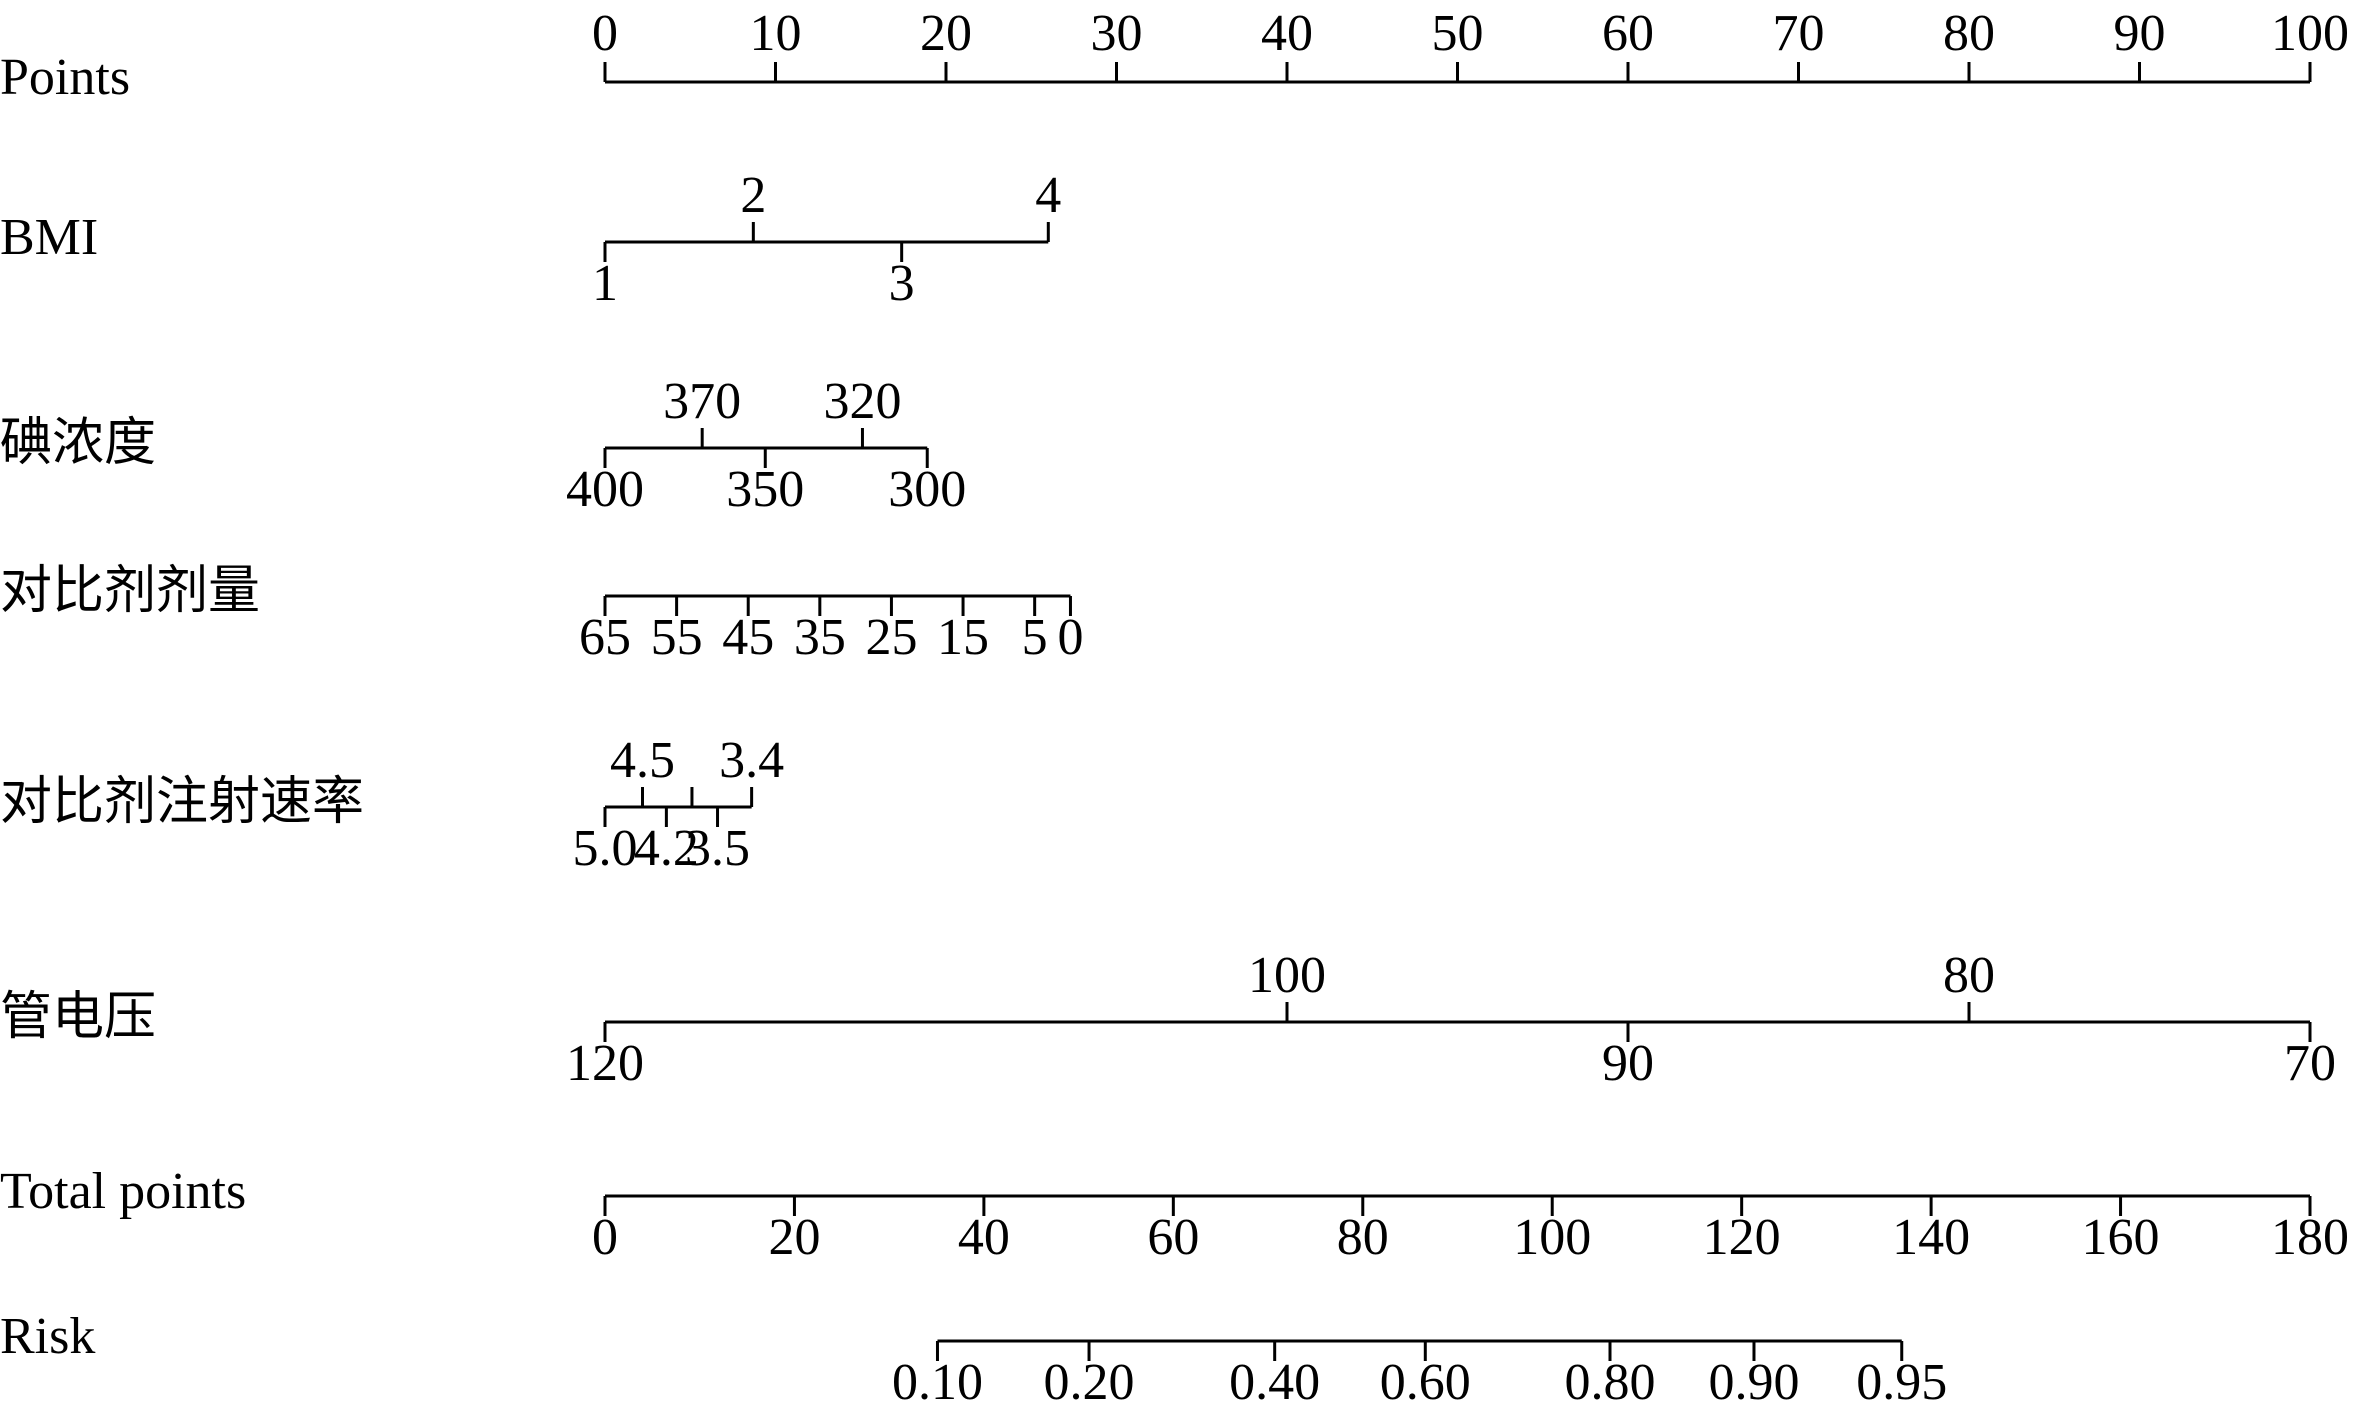 Image resolution: width=2362 pixels, height=1426 pixels. I want to click on tick-label: 400, so click(605, 489).